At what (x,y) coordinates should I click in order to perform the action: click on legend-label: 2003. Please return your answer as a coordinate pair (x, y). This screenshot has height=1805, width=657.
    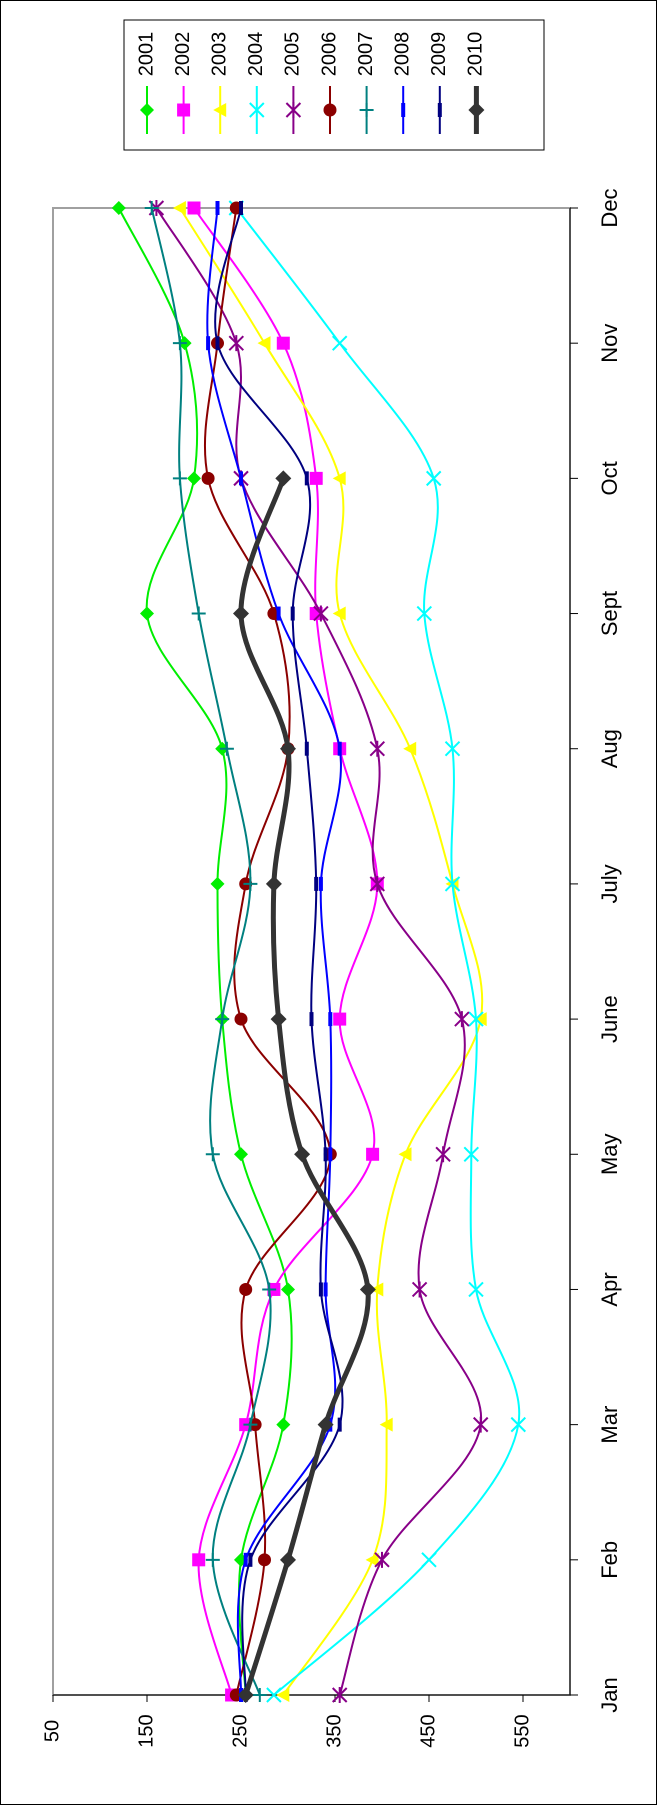
    Looking at the image, I should click on (219, 54).